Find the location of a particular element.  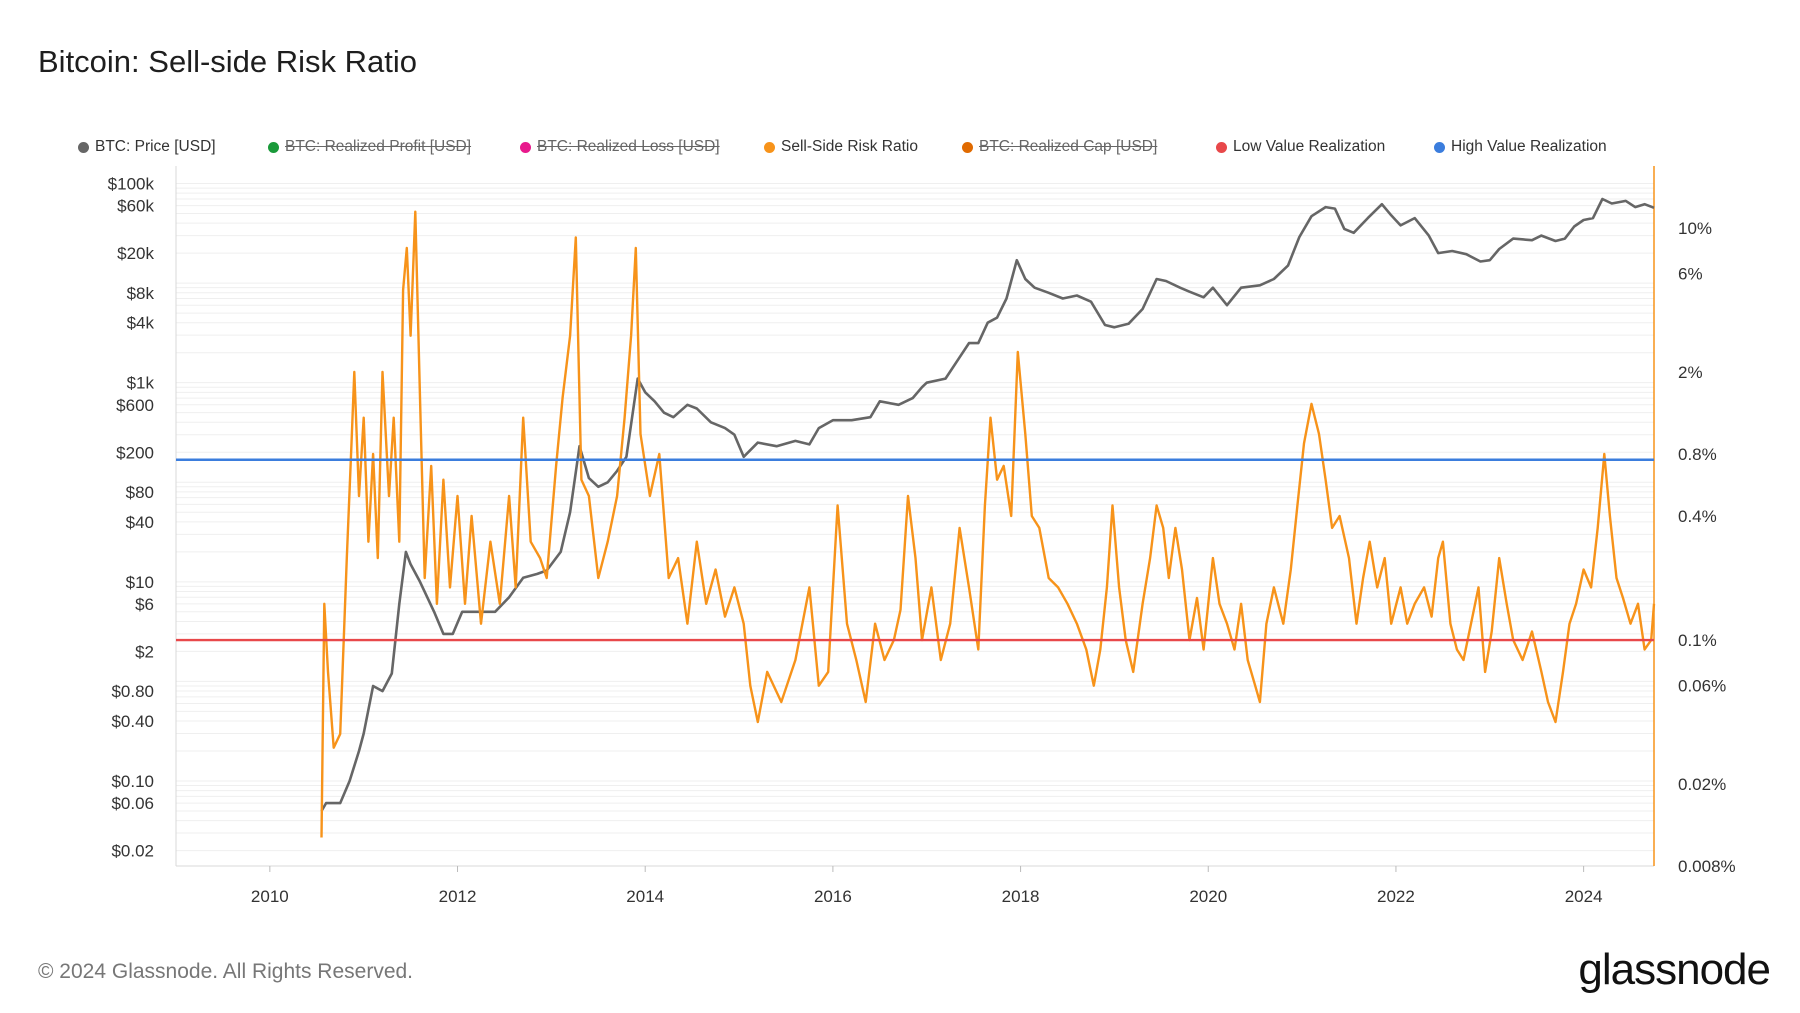

y-right-tick-label: 0.02% is located at coordinates (1702, 784).